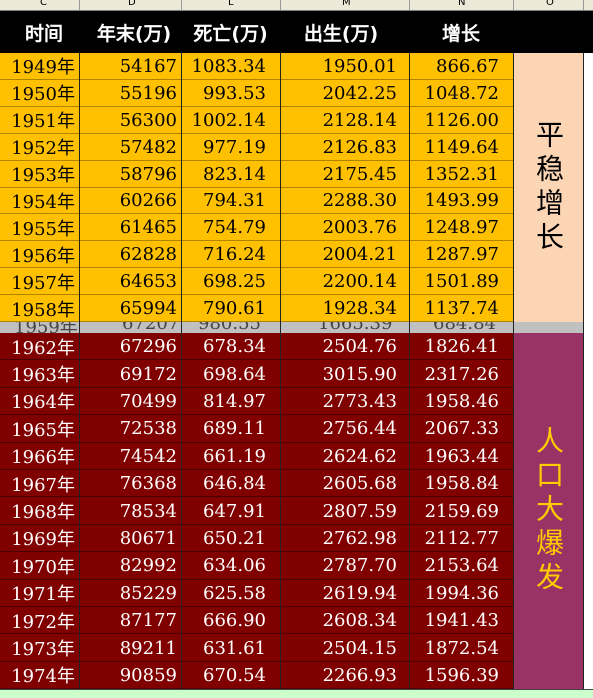 This screenshot has height=698, width=593. I want to click on table-cell: 1955年, so click(43, 229).